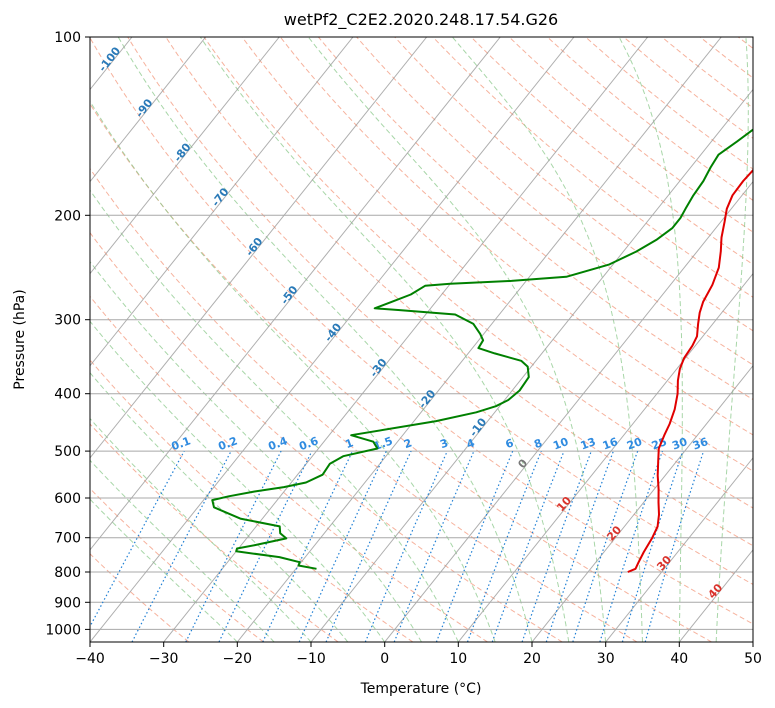 This screenshot has height=708, width=775. What do you see at coordinates (384, 659) in the screenshot?
I see `x-tick-label: 0` at bounding box center [384, 659].